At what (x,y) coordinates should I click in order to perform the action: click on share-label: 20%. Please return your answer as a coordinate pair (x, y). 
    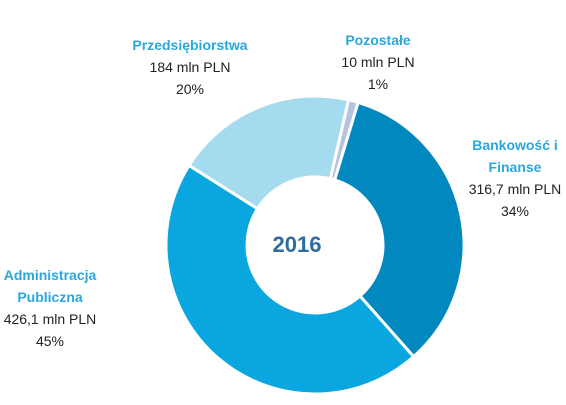
    Looking at the image, I should click on (190, 89).